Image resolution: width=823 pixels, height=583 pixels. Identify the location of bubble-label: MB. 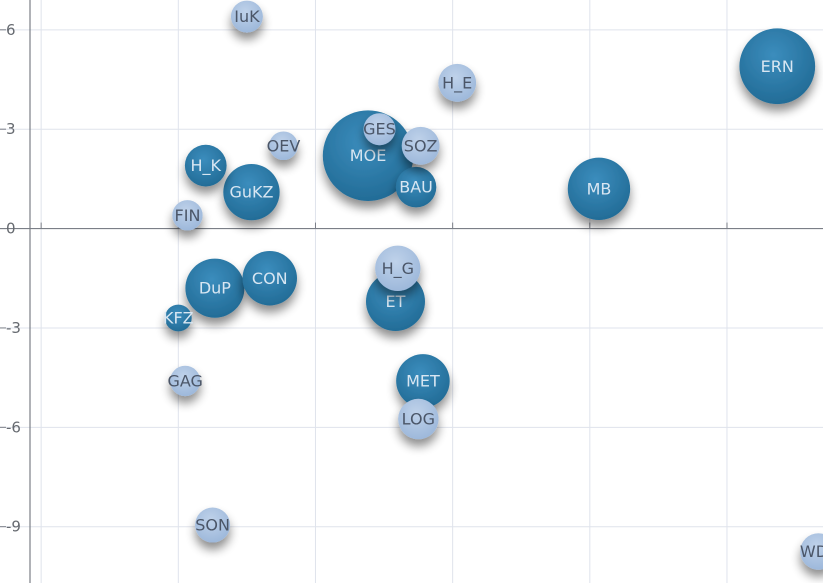
(599, 188).